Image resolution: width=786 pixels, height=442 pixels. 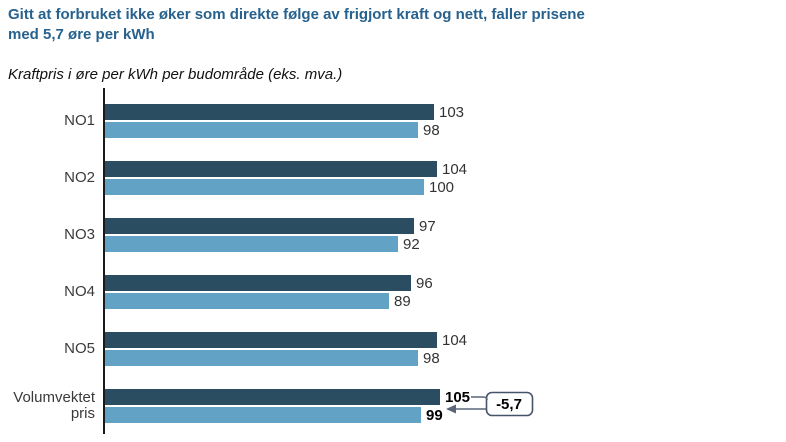 What do you see at coordinates (393, 406) in the screenshot?
I see `bar-group-volumvektet-pris: Volumvektet pris 105 99` at bounding box center [393, 406].